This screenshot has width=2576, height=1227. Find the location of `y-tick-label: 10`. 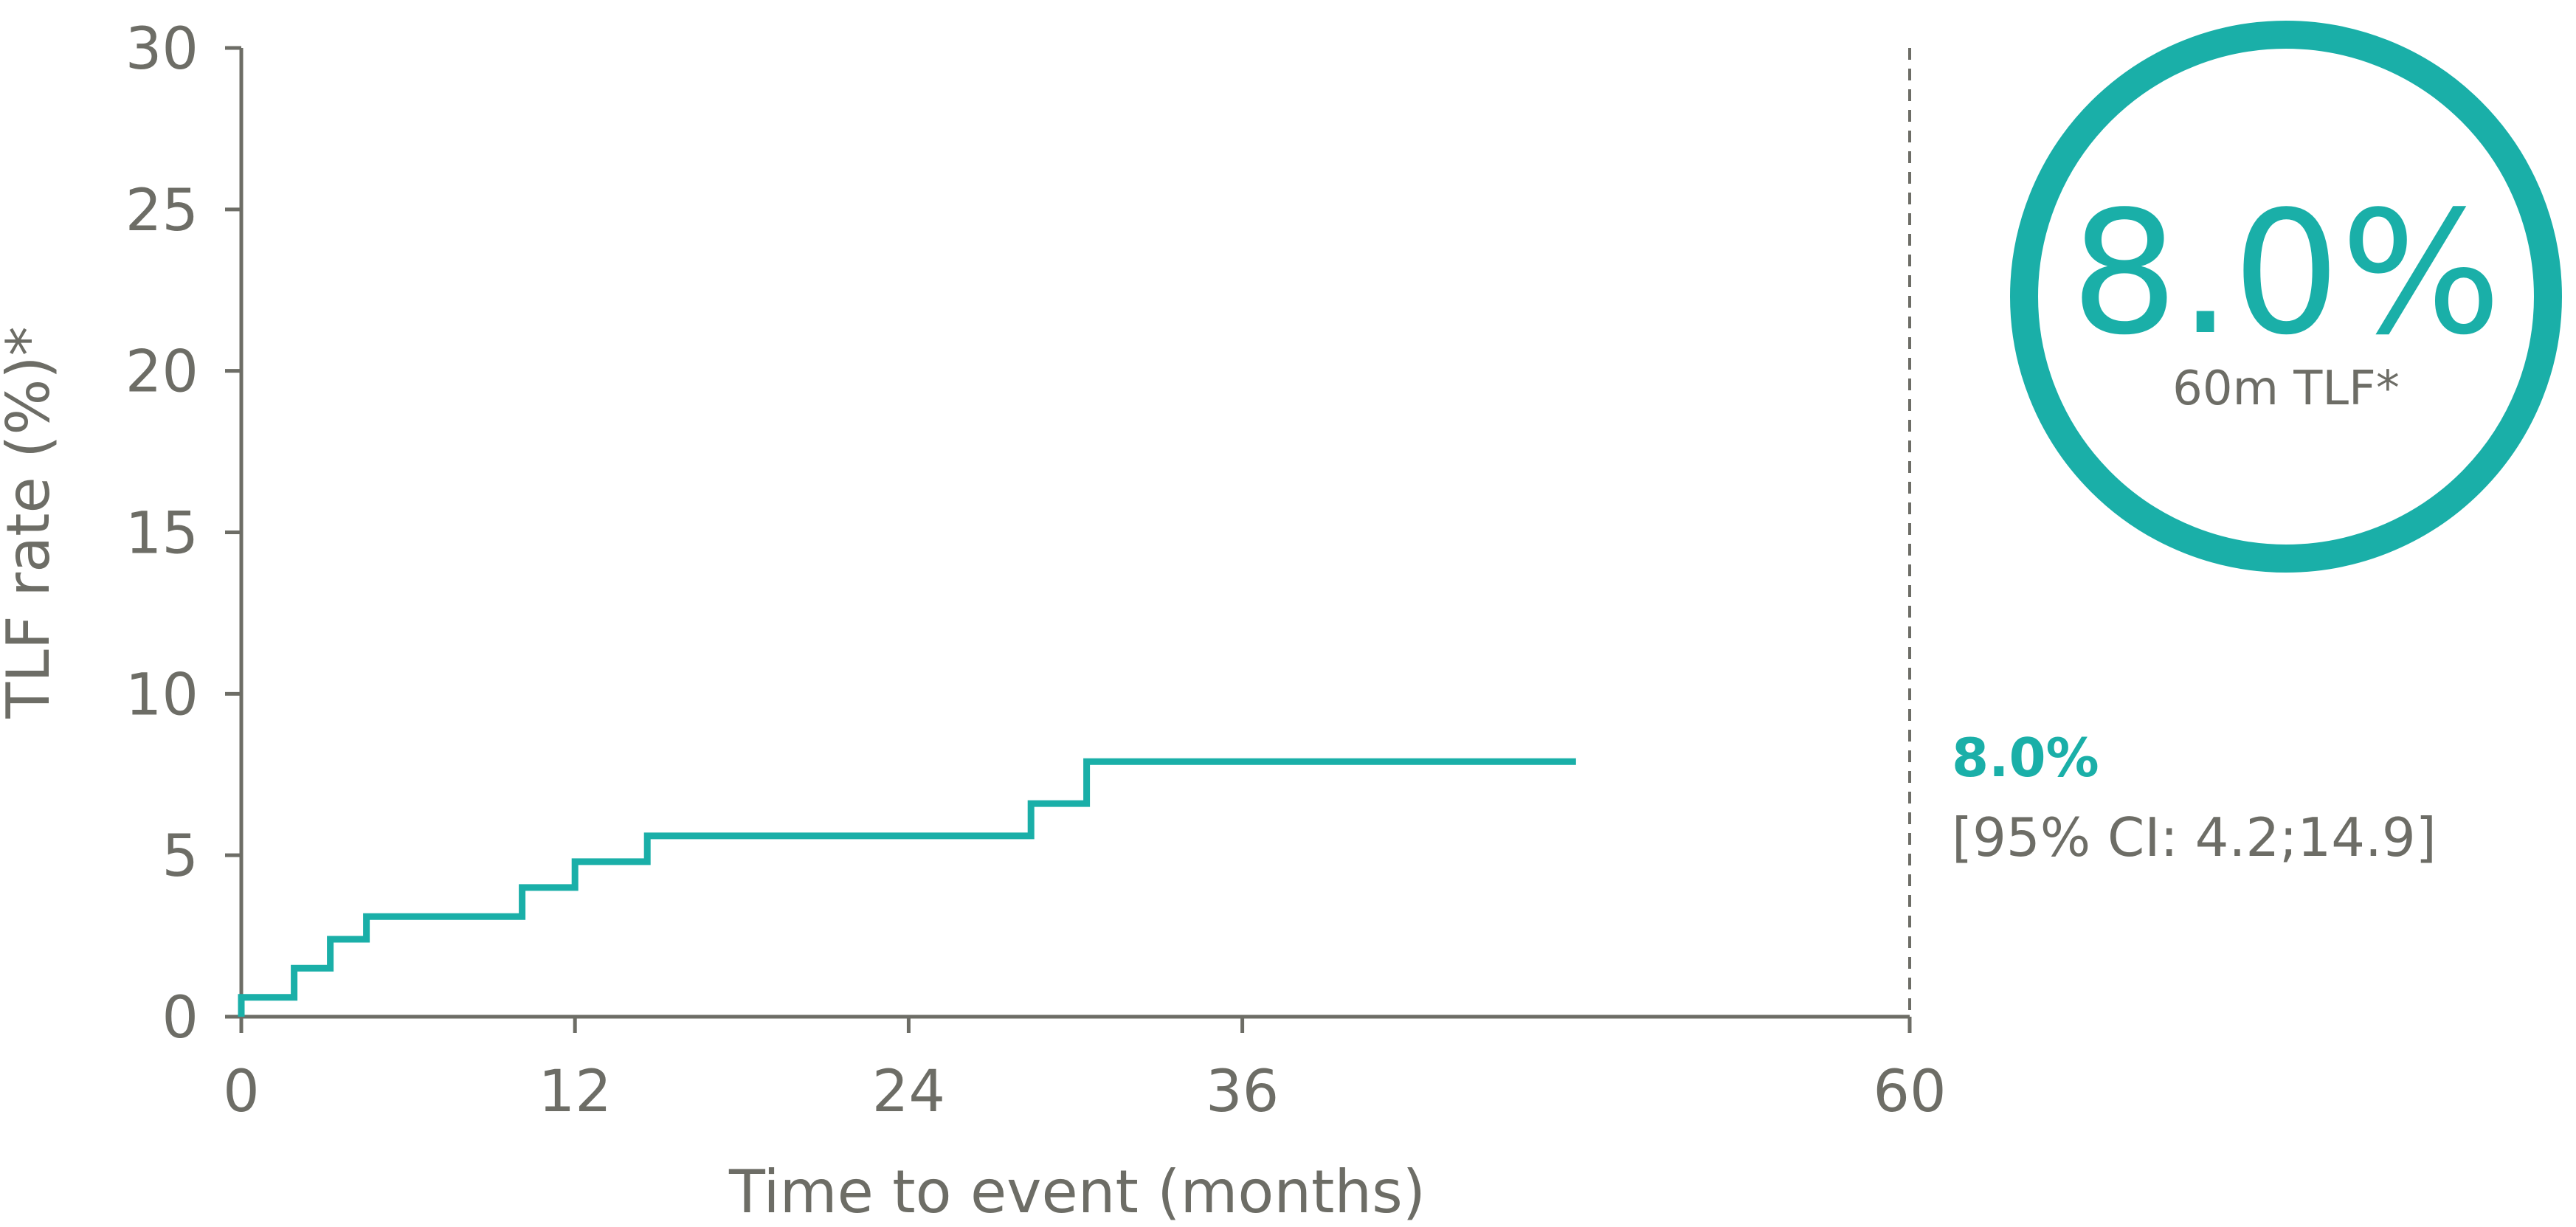

y-tick-label: 10 is located at coordinates (161, 695).